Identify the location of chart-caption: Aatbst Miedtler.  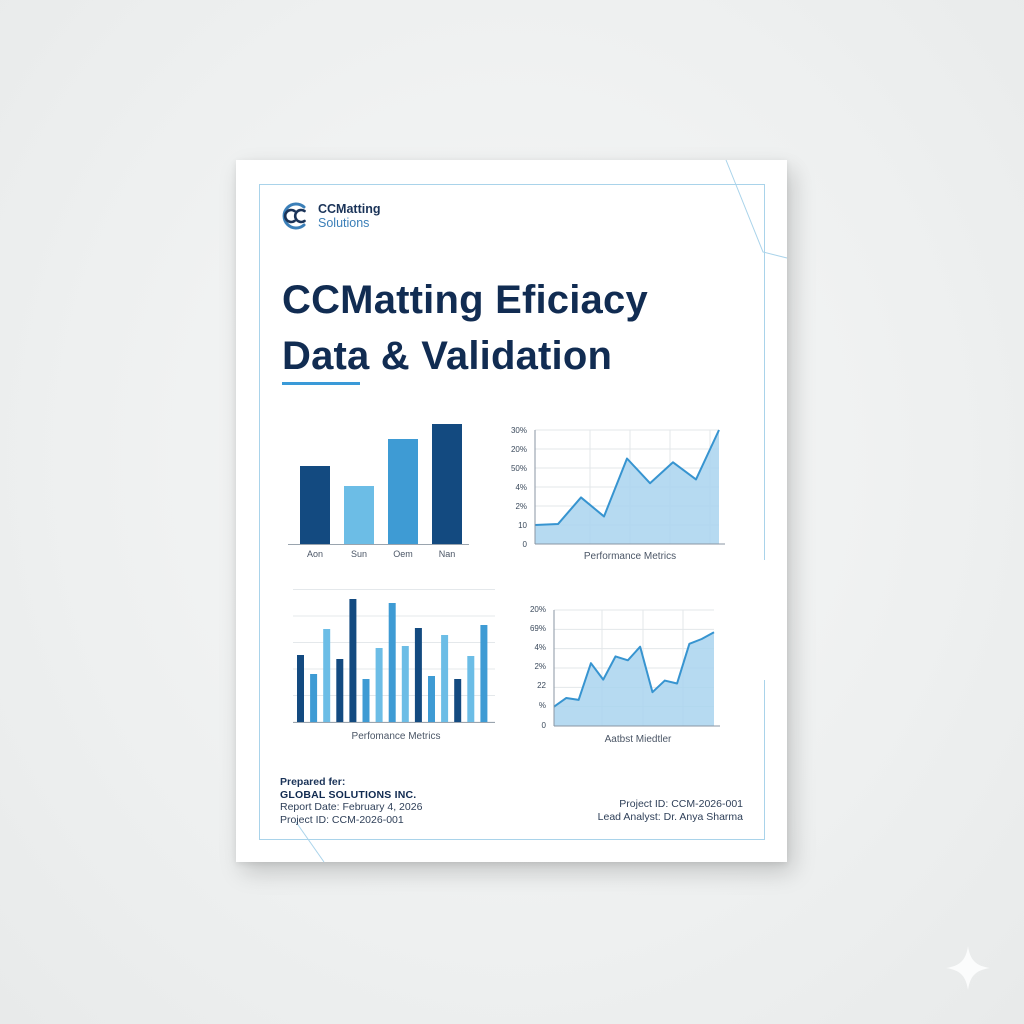
(638, 739).